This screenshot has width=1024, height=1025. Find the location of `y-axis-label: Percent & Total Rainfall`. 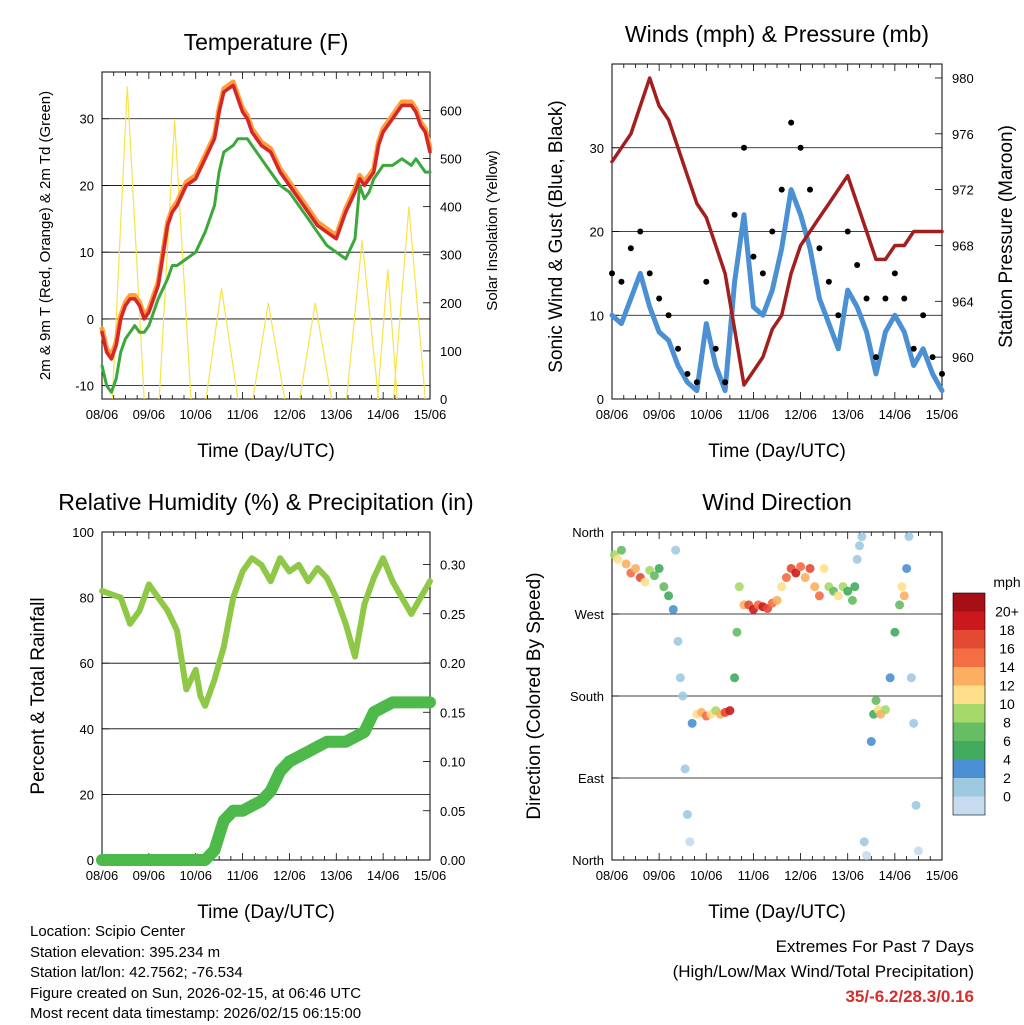

y-axis-label: Percent & Total Rainfall is located at coordinates (38, 695).